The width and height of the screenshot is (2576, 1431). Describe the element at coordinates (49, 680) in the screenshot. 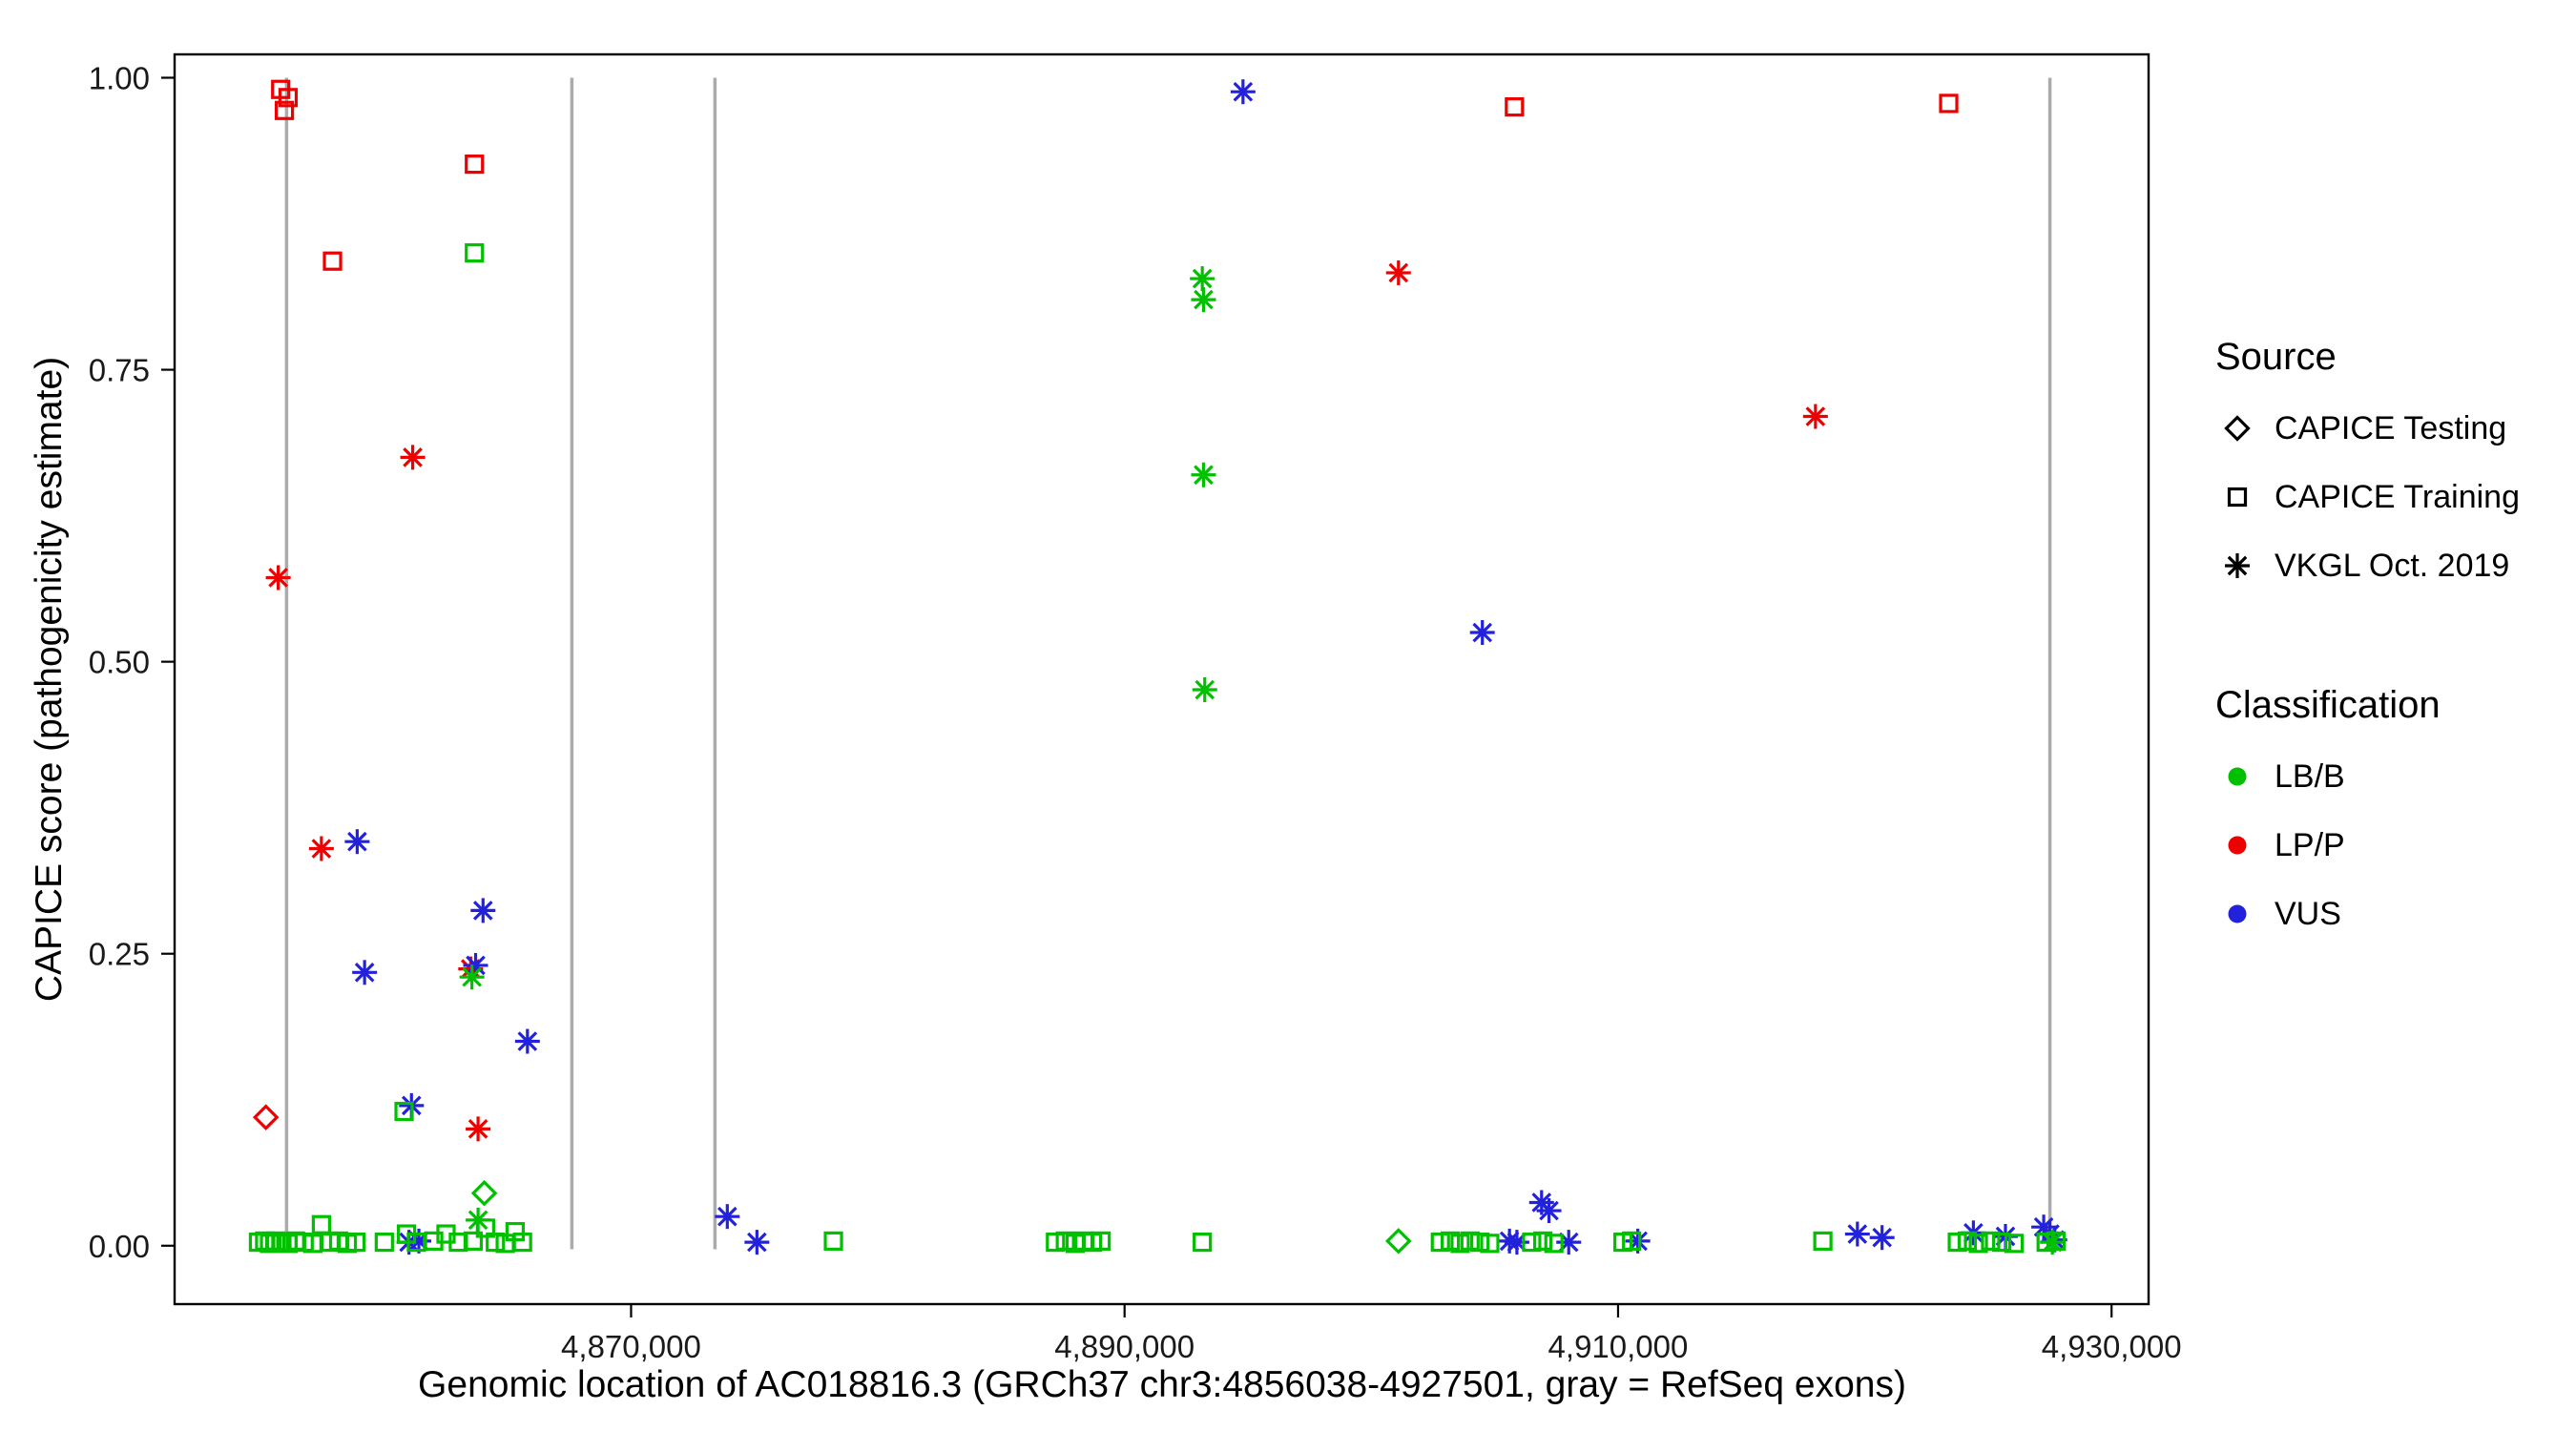

I see `y-axis-title: CAPICE score (pathogenicity estimate)` at that location.